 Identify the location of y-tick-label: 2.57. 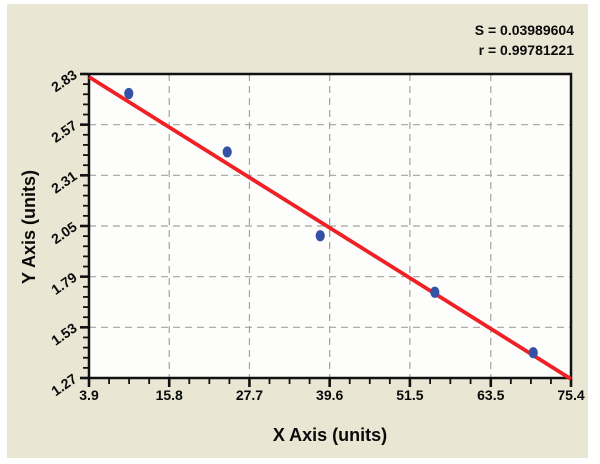
(64, 131).